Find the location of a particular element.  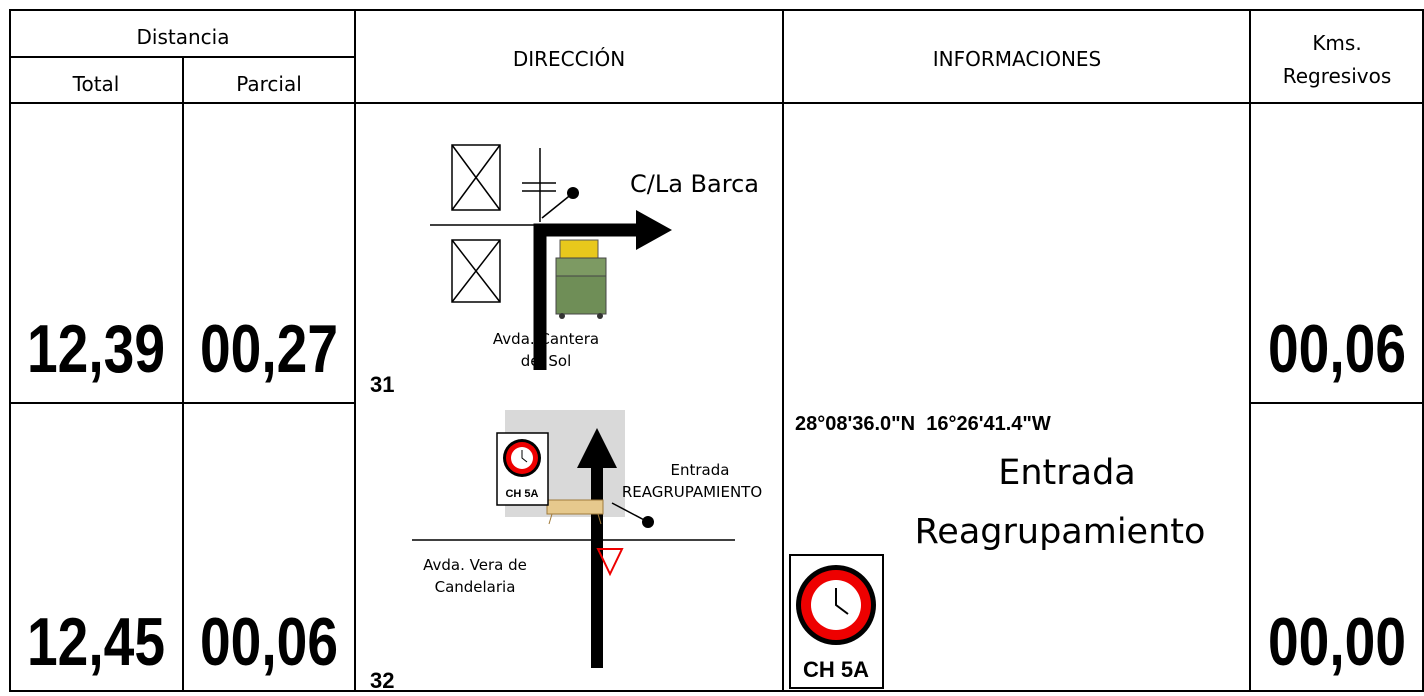

step-number: 32 is located at coordinates (382, 680).